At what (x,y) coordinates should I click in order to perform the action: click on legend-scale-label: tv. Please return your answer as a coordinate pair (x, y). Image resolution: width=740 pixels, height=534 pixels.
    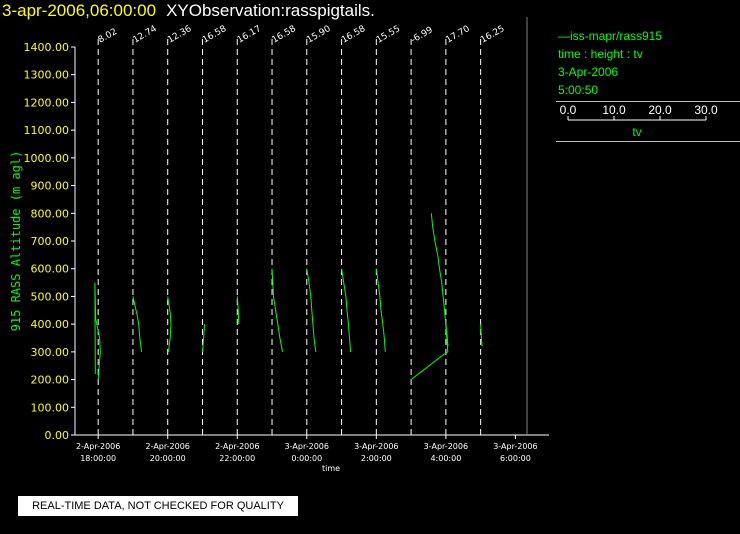
    Looking at the image, I should click on (636, 132).